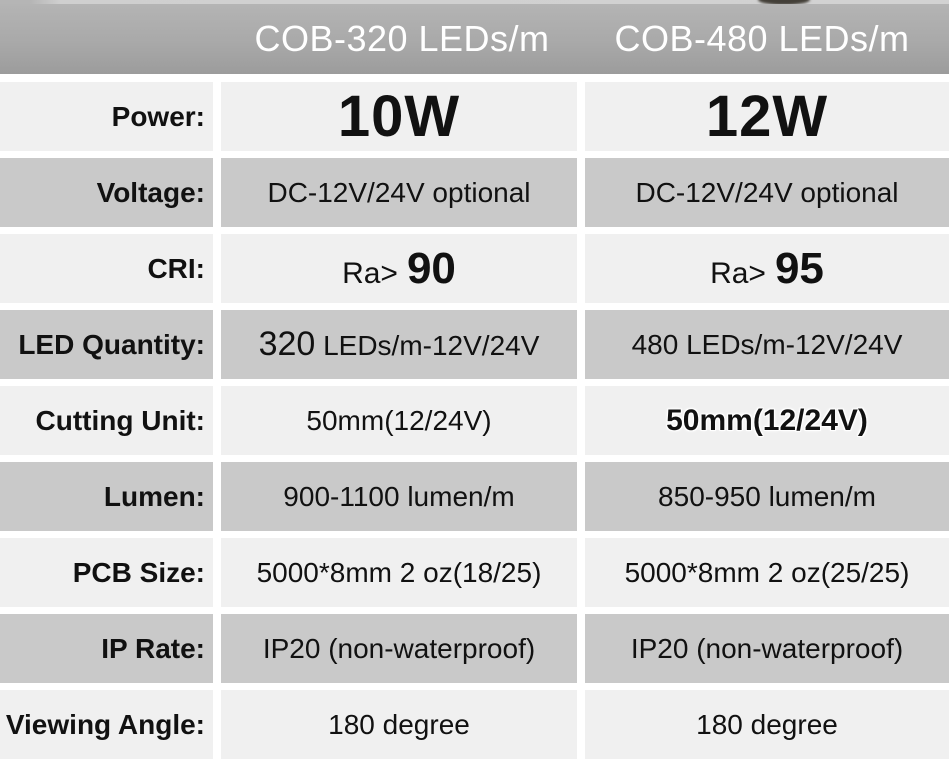  I want to click on led-count-suffix: LEDs/m-12V/24V, so click(427, 345).